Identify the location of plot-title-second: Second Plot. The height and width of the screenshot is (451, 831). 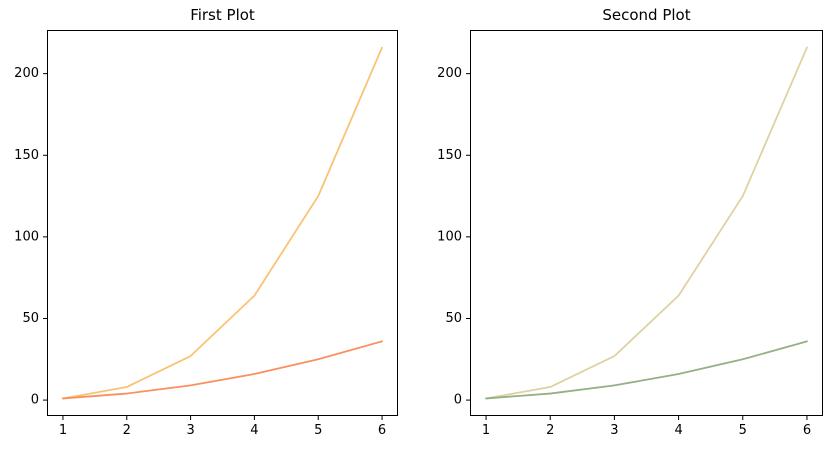
(646, 15).